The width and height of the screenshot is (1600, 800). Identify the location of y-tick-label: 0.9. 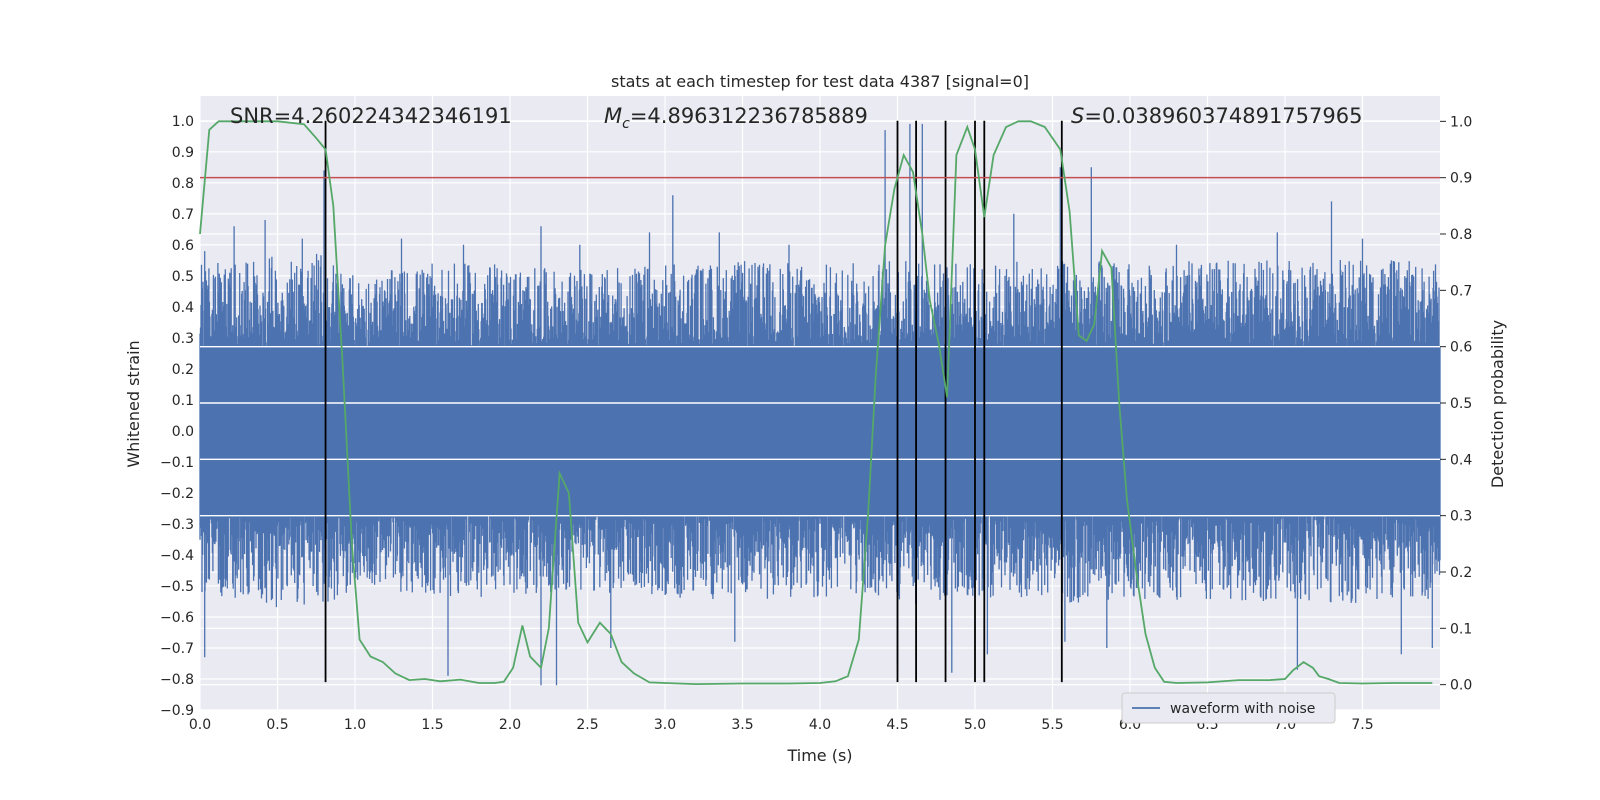
(183, 153).